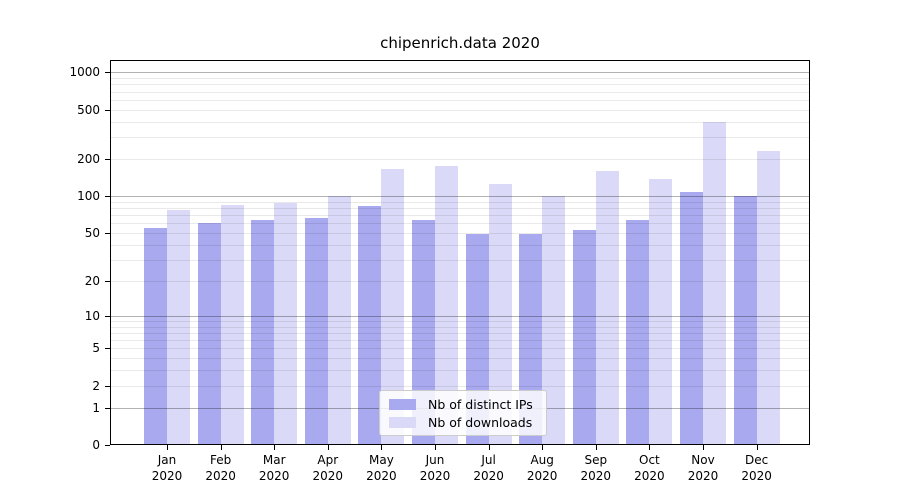 The height and width of the screenshot is (500, 900). Describe the element at coordinates (542, 468) in the screenshot. I see `x-axis-tick-label: Aug 2020` at that location.